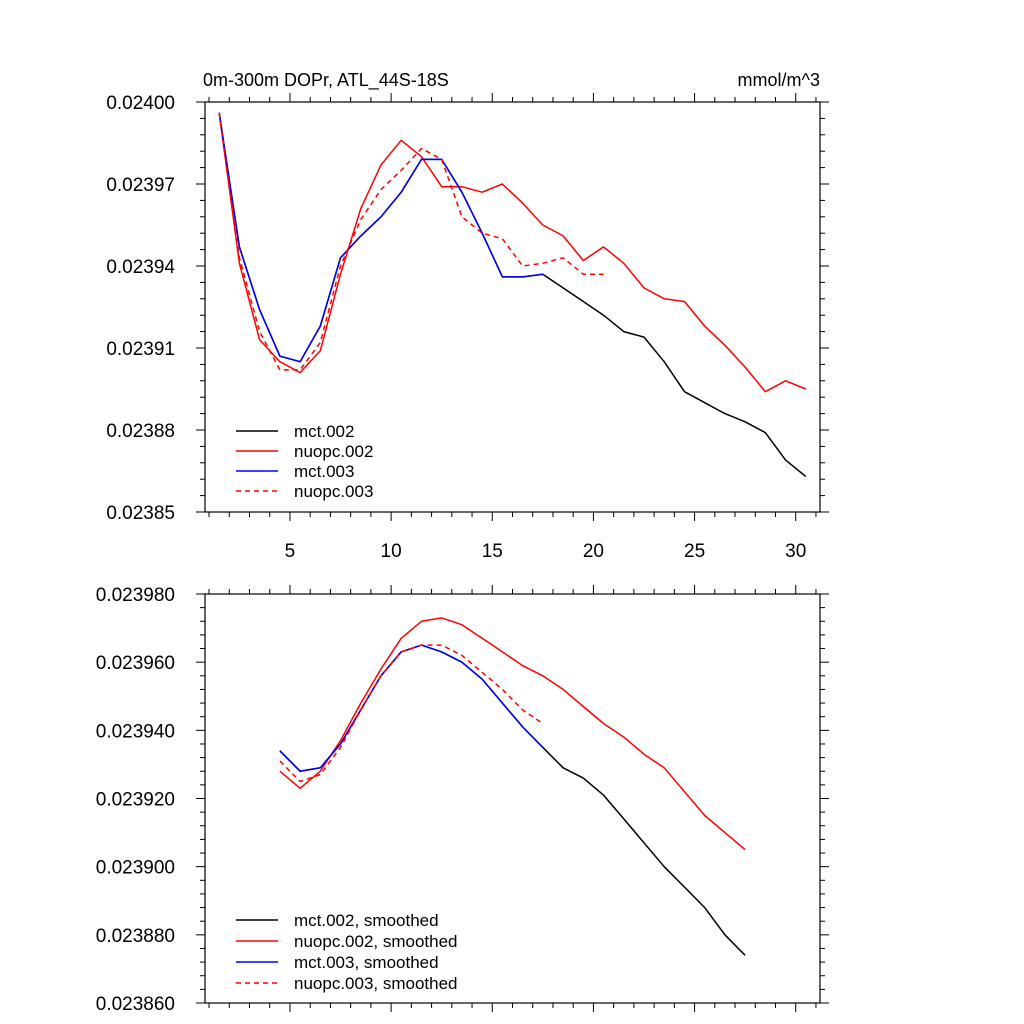  What do you see at coordinates (135, 936) in the screenshot?
I see `bottom-y-tick-label: 0.023880` at bounding box center [135, 936].